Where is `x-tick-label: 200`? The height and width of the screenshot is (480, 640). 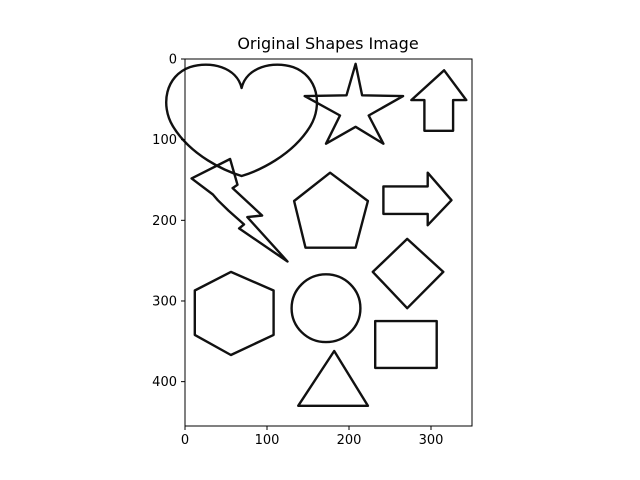 x-tick-label: 200 is located at coordinates (349, 440).